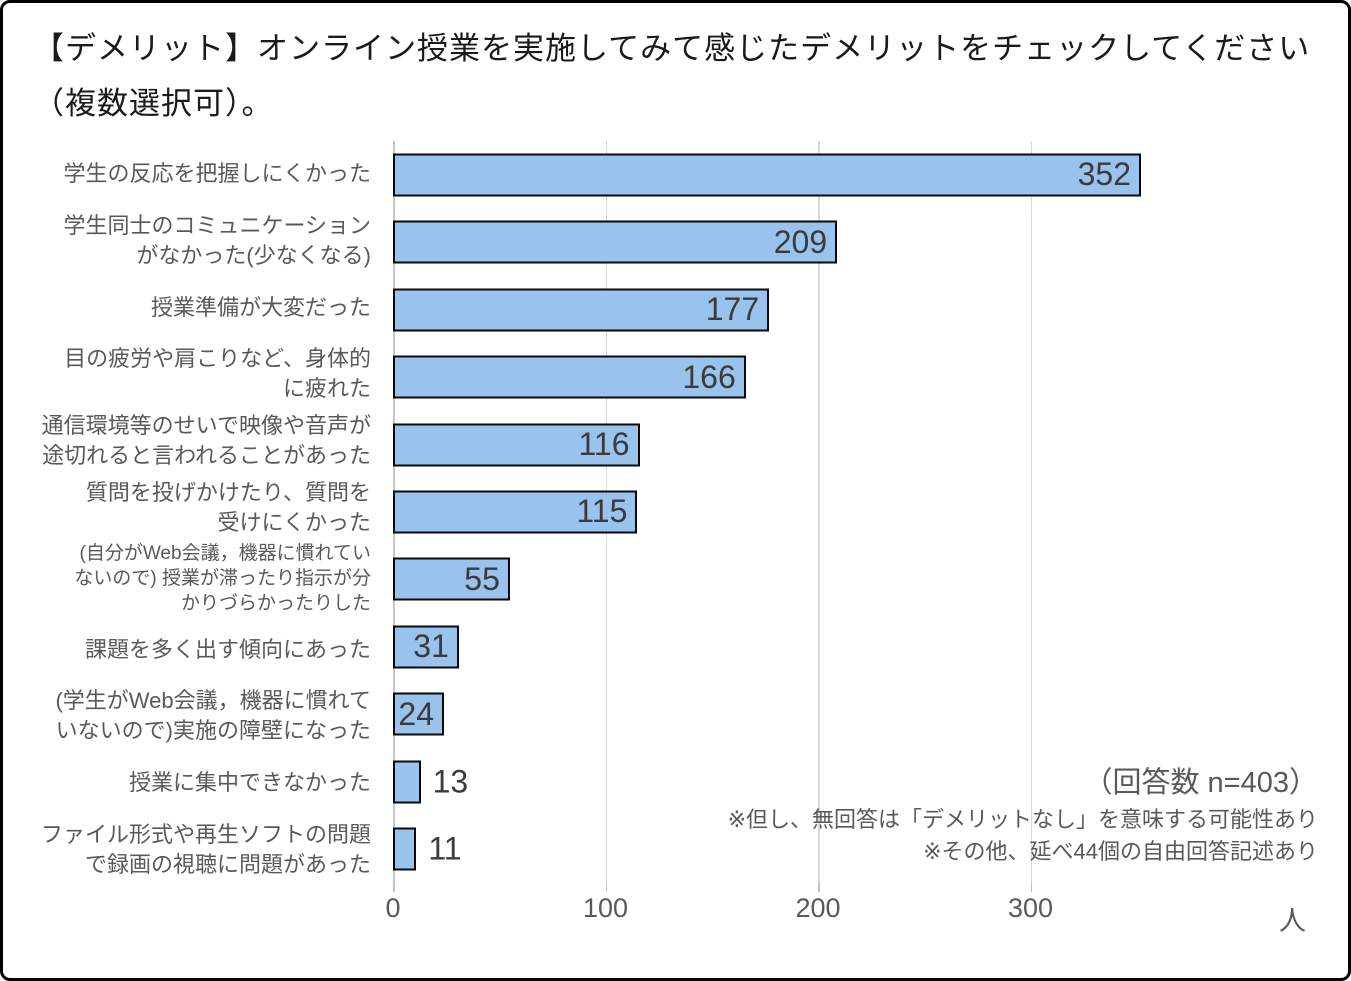  What do you see at coordinates (818, 908) in the screenshot?
I see `x-tick-label: 200` at bounding box center [818, 908].